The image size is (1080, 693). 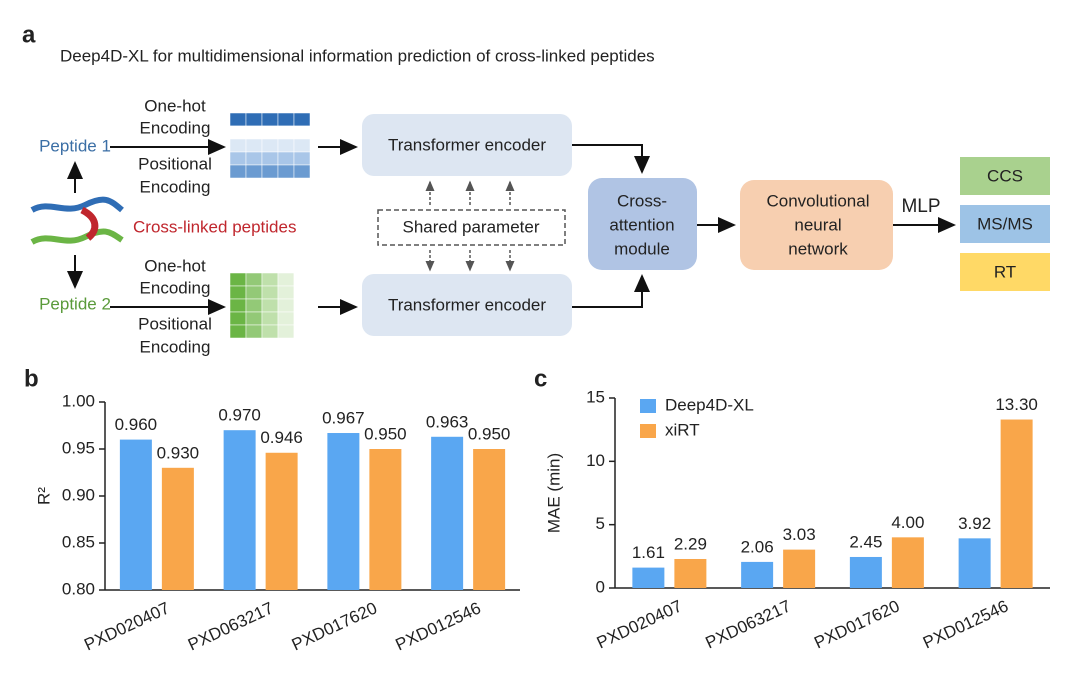 What do you see at coordinates (709, 404) in the screenshot?
I see `legend-label: Deep4D-XL` at bounding box center [709, 404].